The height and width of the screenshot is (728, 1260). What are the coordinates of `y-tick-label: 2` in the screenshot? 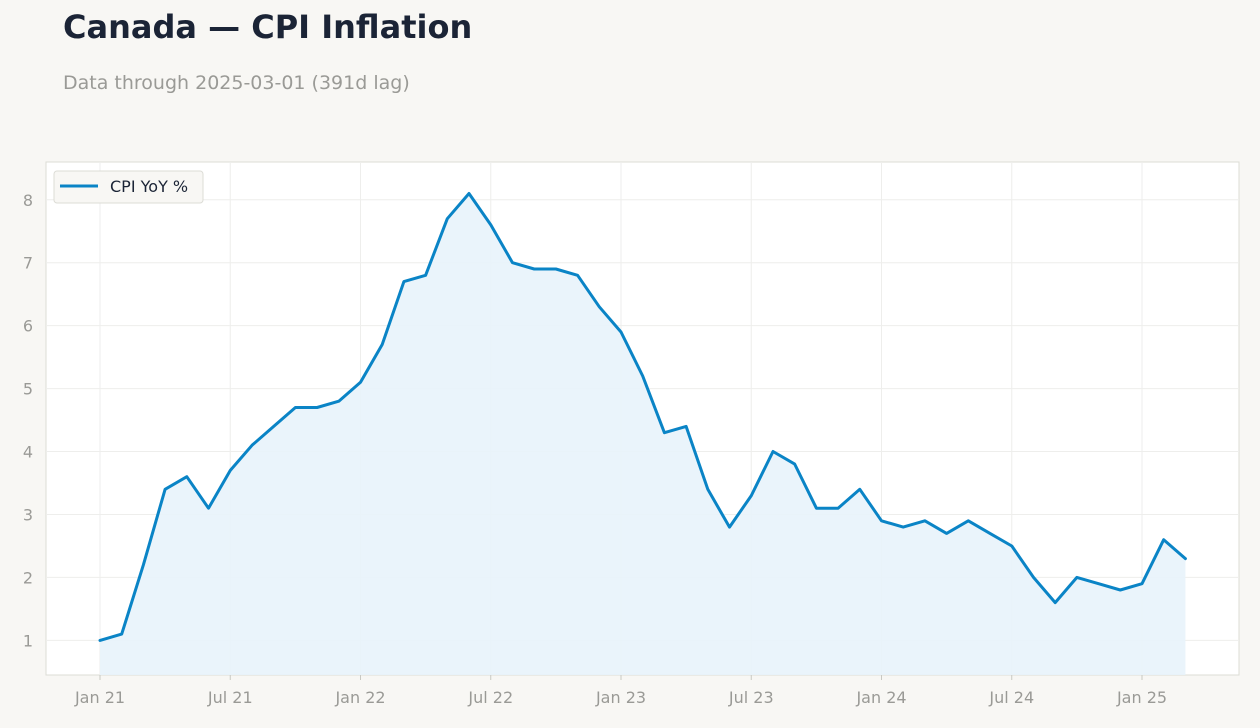 It's located at (28, 577).